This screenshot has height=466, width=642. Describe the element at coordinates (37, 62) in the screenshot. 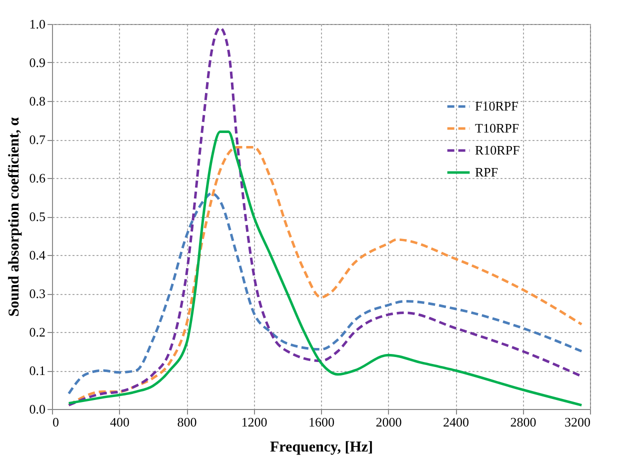

I see `y-tick-label: 0.9` at that location.